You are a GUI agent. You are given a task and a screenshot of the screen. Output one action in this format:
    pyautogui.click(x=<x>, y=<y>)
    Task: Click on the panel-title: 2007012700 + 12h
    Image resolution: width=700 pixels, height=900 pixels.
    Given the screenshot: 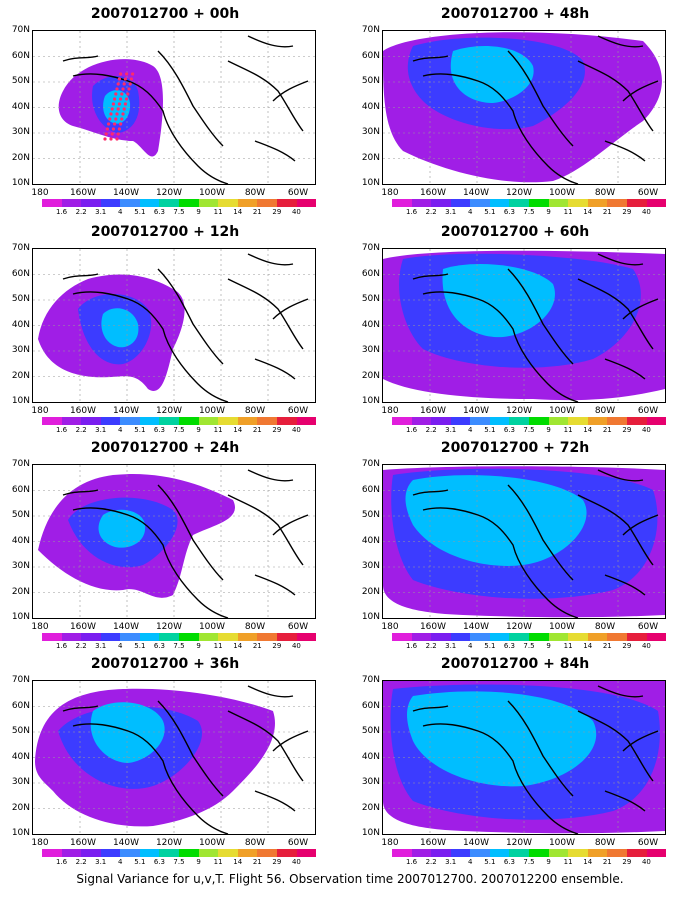 What is the action you would take?
    pyautogui.click(x=165, y=232)
    